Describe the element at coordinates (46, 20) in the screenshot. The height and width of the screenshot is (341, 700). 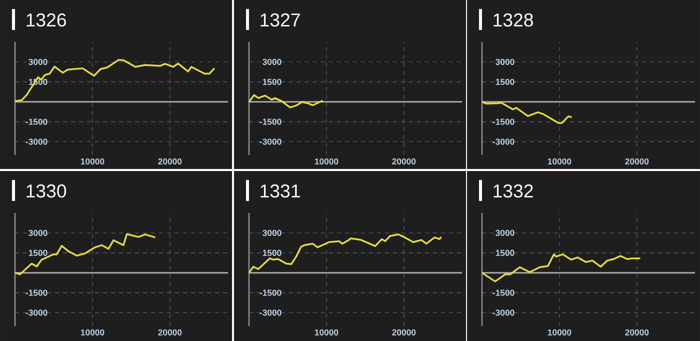
I see `chart-title: 1326` at that location.